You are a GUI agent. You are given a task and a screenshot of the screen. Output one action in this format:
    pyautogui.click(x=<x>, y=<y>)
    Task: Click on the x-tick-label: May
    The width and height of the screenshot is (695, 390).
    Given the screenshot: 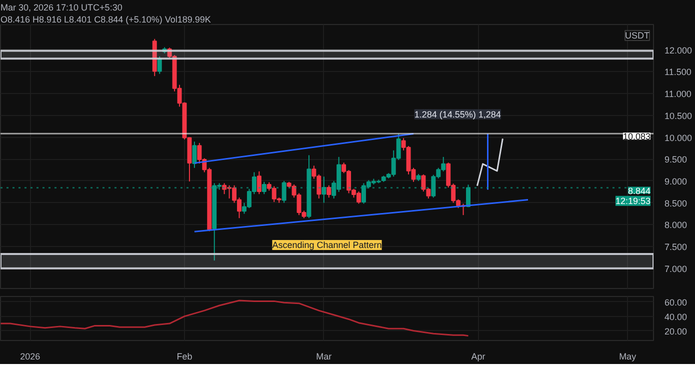 What is the action you would take?
    pyautogui.click(x=628, y=357)
    